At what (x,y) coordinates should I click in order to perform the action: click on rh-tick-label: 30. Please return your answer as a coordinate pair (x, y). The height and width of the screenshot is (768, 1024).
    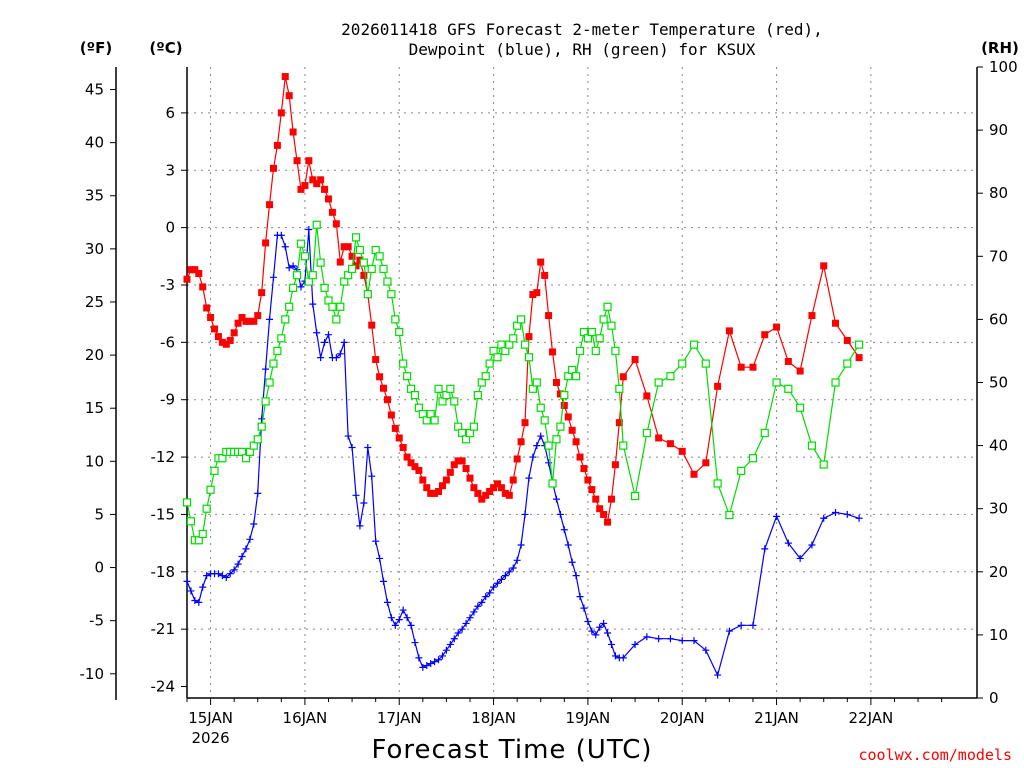
    Looking at the image, I should click on (998, 509).